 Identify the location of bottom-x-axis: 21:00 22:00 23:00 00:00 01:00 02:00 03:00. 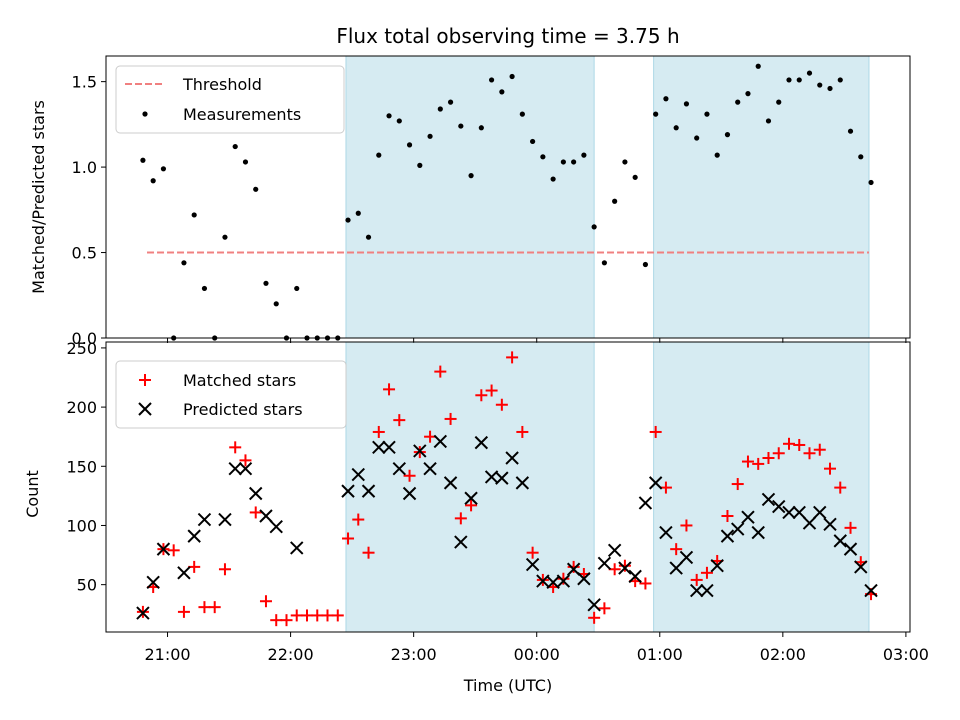
(536, 648).